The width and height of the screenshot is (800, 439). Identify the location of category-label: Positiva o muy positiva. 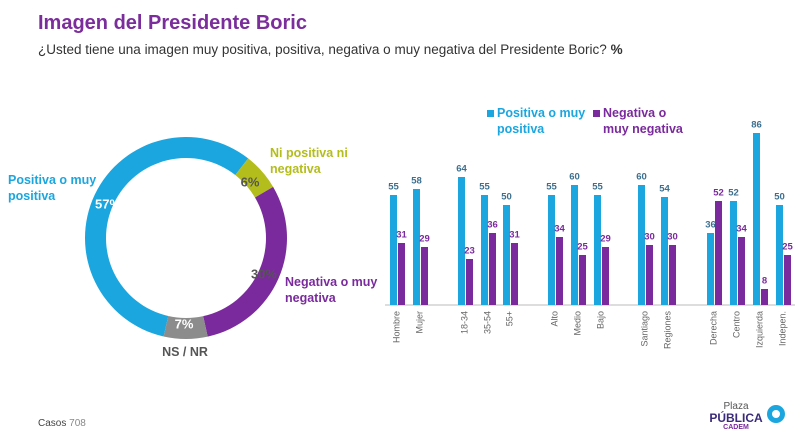
(52, 188).